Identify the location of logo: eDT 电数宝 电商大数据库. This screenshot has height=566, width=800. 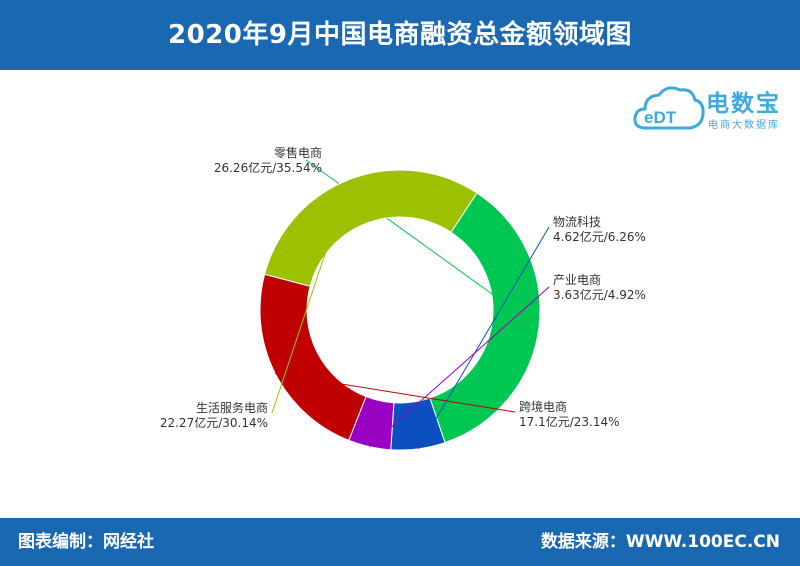
(712, 108).